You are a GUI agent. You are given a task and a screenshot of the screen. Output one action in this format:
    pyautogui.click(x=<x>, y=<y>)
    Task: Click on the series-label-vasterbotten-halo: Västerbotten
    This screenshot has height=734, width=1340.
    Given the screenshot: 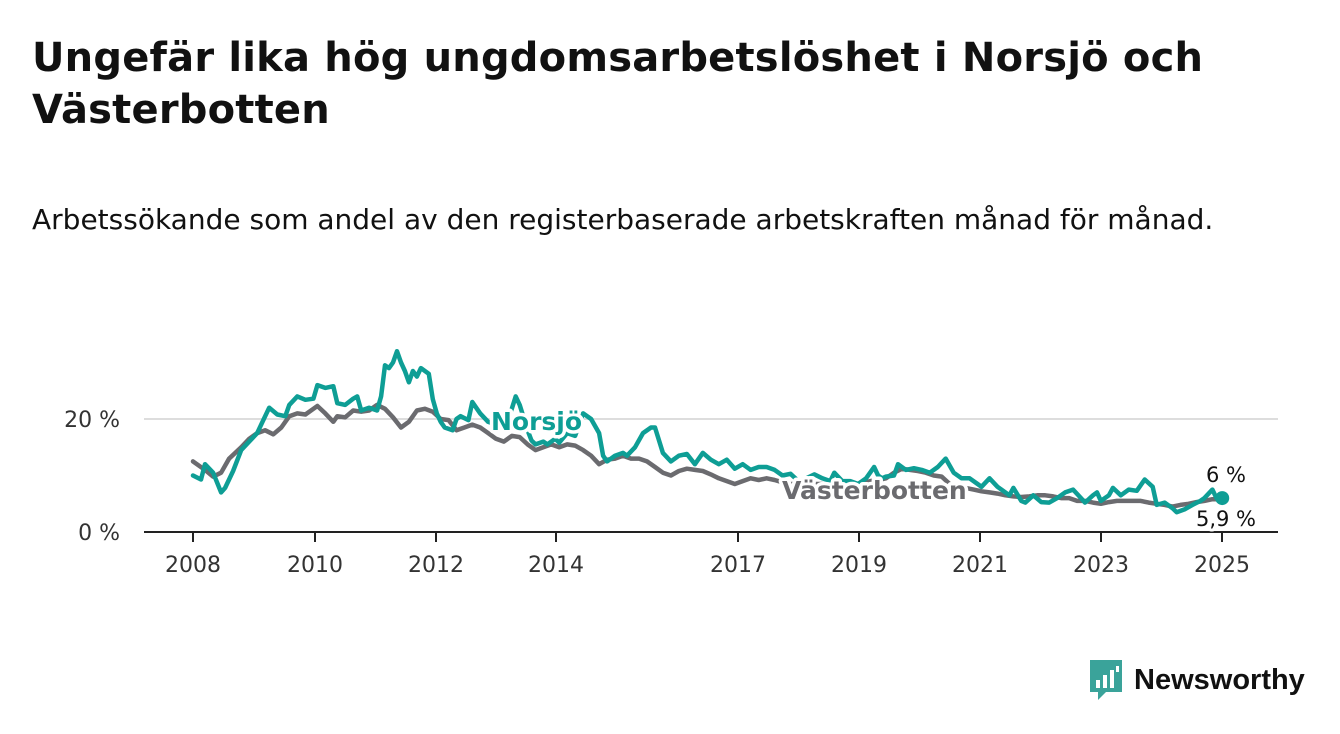 What is the action you would take?
    pyautogui.click(x=874, y=490)
    